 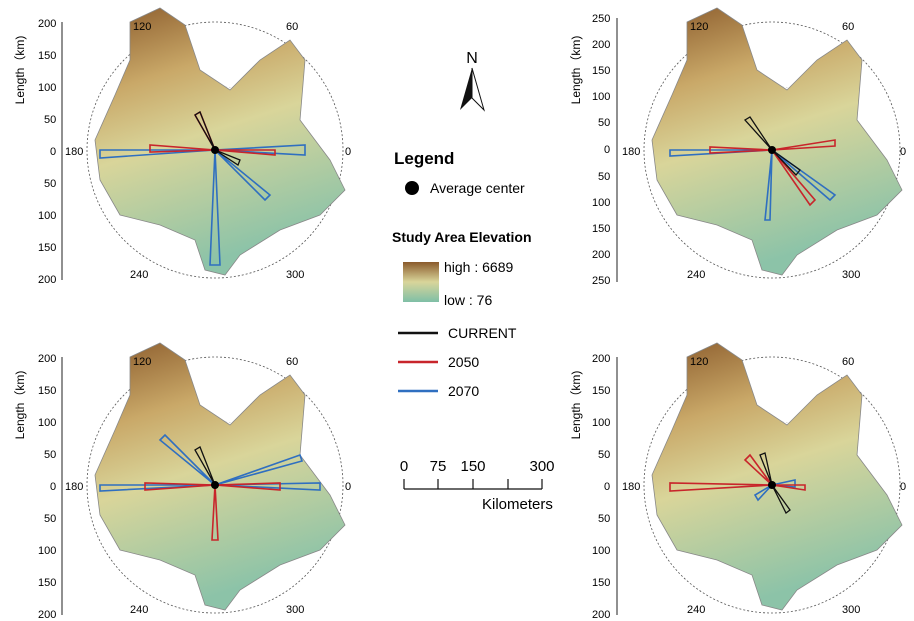 What do you see at coordinates (412, 188) in the screenshot?
I see `average-center-legend-icon` at bounding box center [412, 188].